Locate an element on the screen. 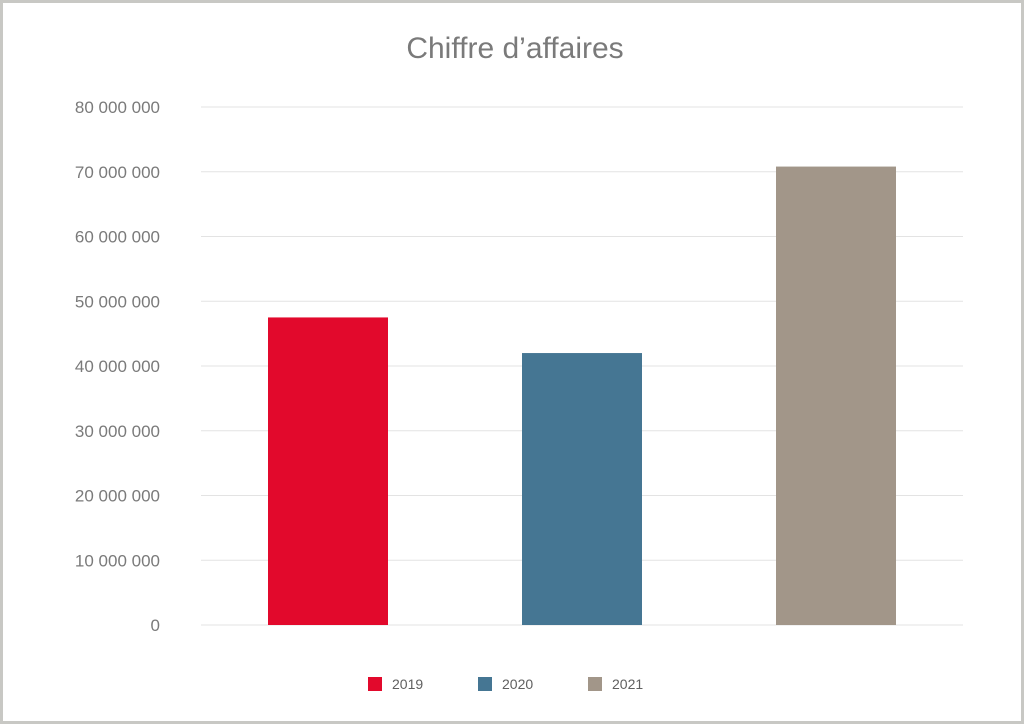 The width and height of the screenshot is (1024, 727). y-tick-label: 10 000 000 is located at coordinates (117, 560).